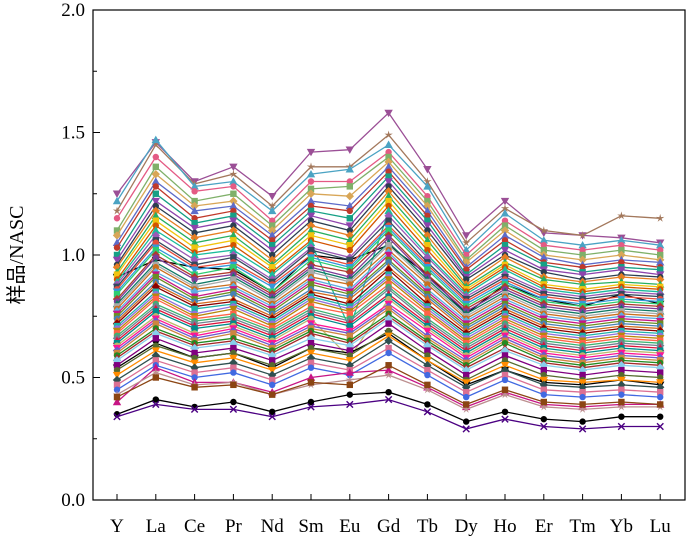 The image size is (700, 539). I want to click on x-tick-label: Yb, so click(621, 526).